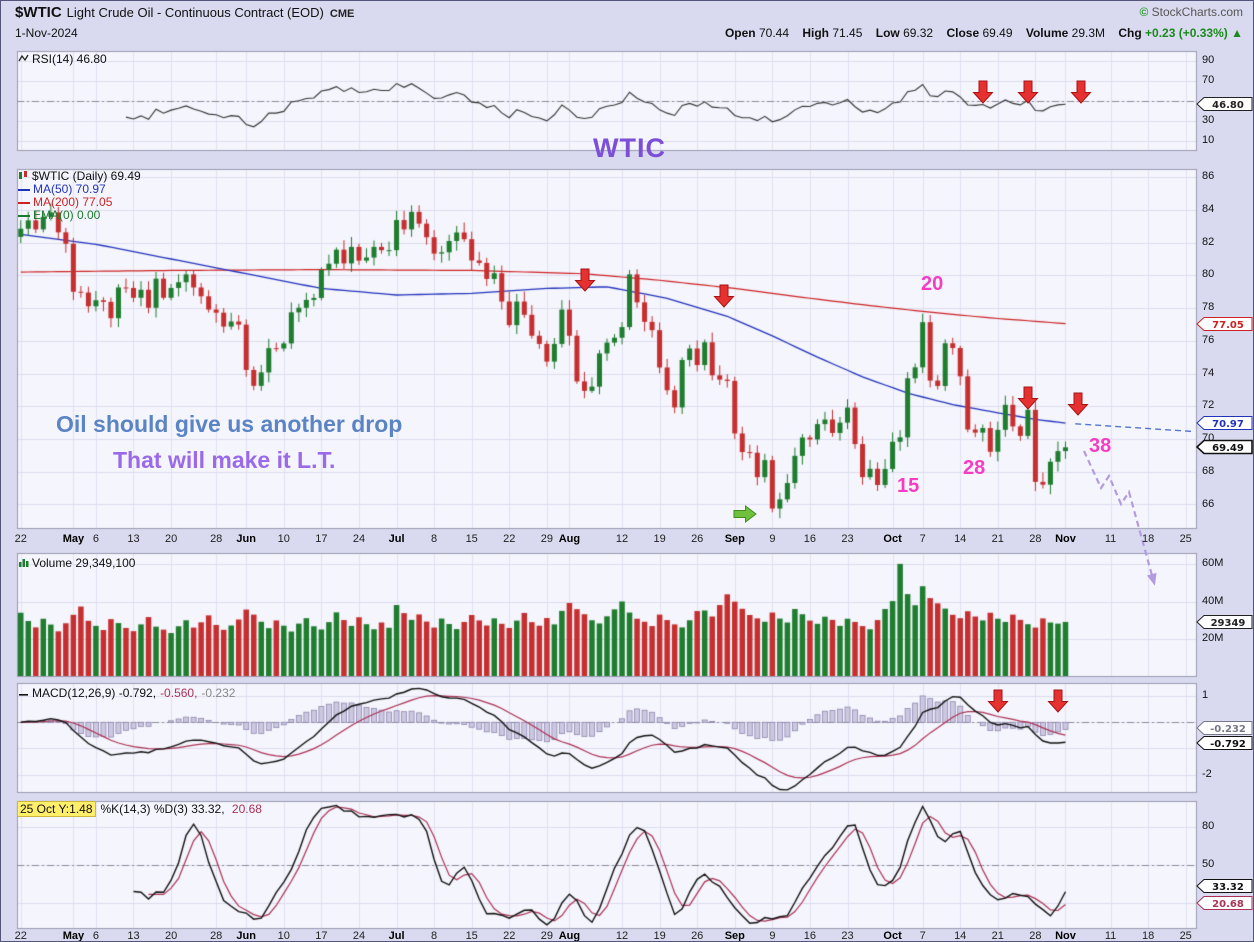 The image size is (1254, 942). I want to click on macd-hist-value: -0.232, so click(218, 693).